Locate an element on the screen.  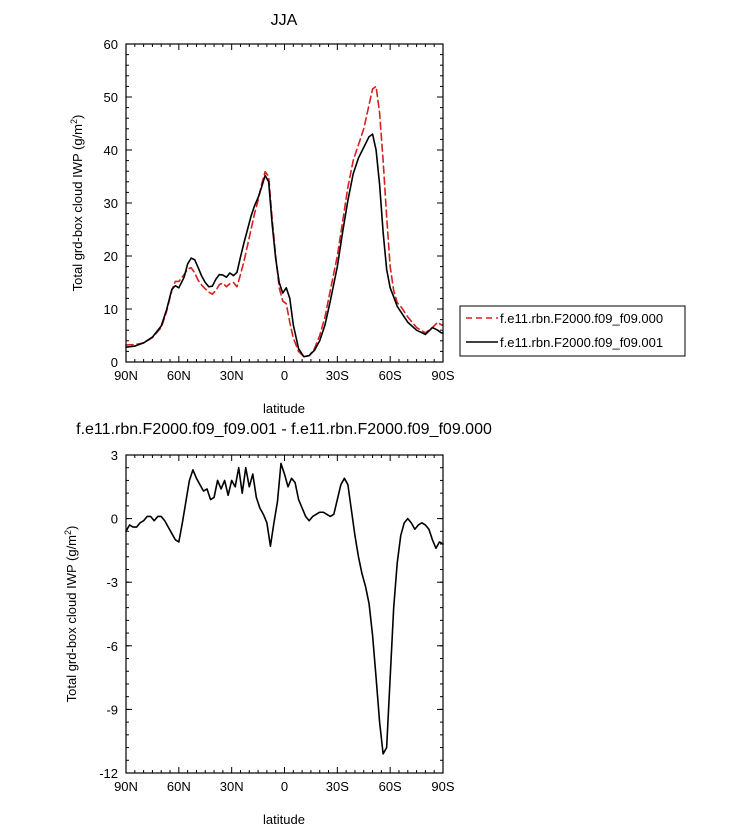
legend-box is located at coordinates (572, 331).